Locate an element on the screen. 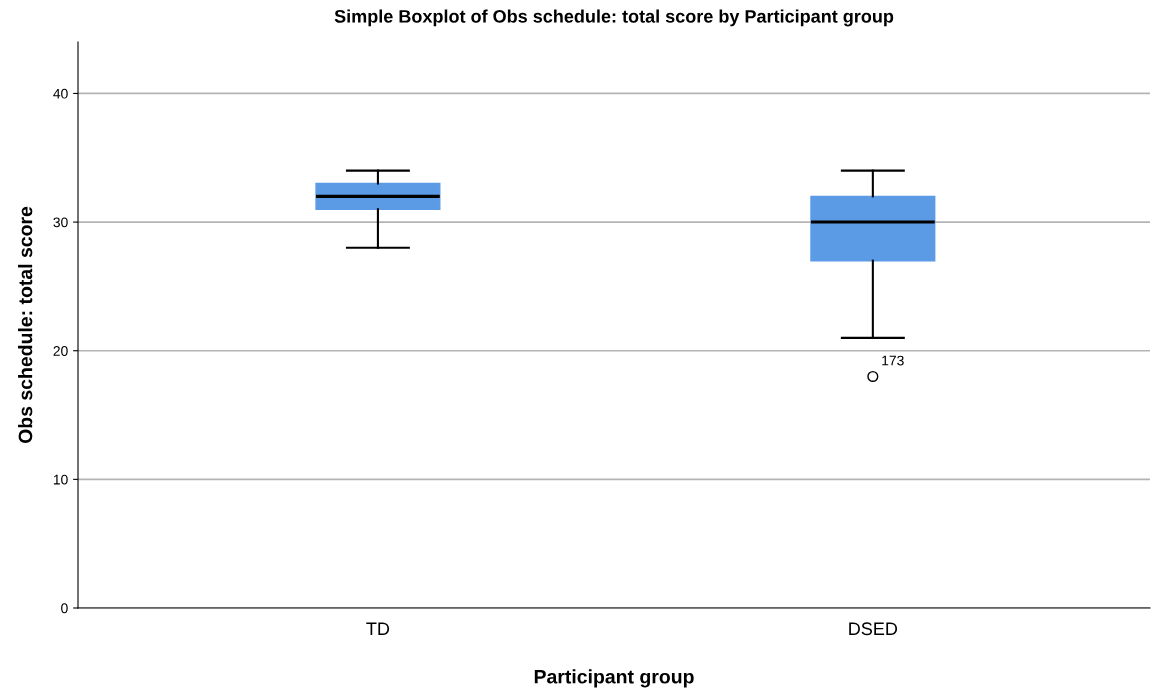  y-tick-label: 10 is located at coordinates (60, 479).